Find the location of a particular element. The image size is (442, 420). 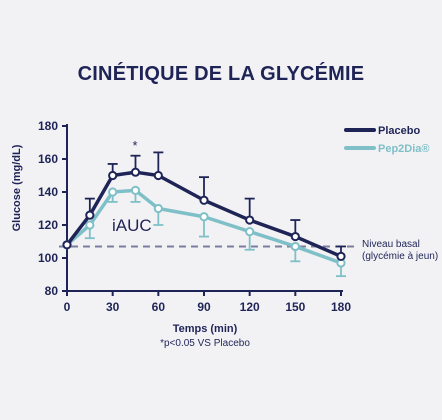

x-tick-label: 0 is located at coordinates (67, 307).